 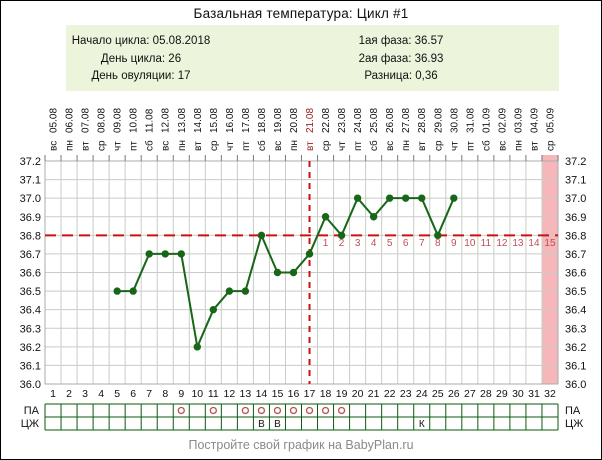 What do you see at coordinates (85, 394) in the screenshot?
I see `cycle-day-number: 3` at bounding box center [85, 394].